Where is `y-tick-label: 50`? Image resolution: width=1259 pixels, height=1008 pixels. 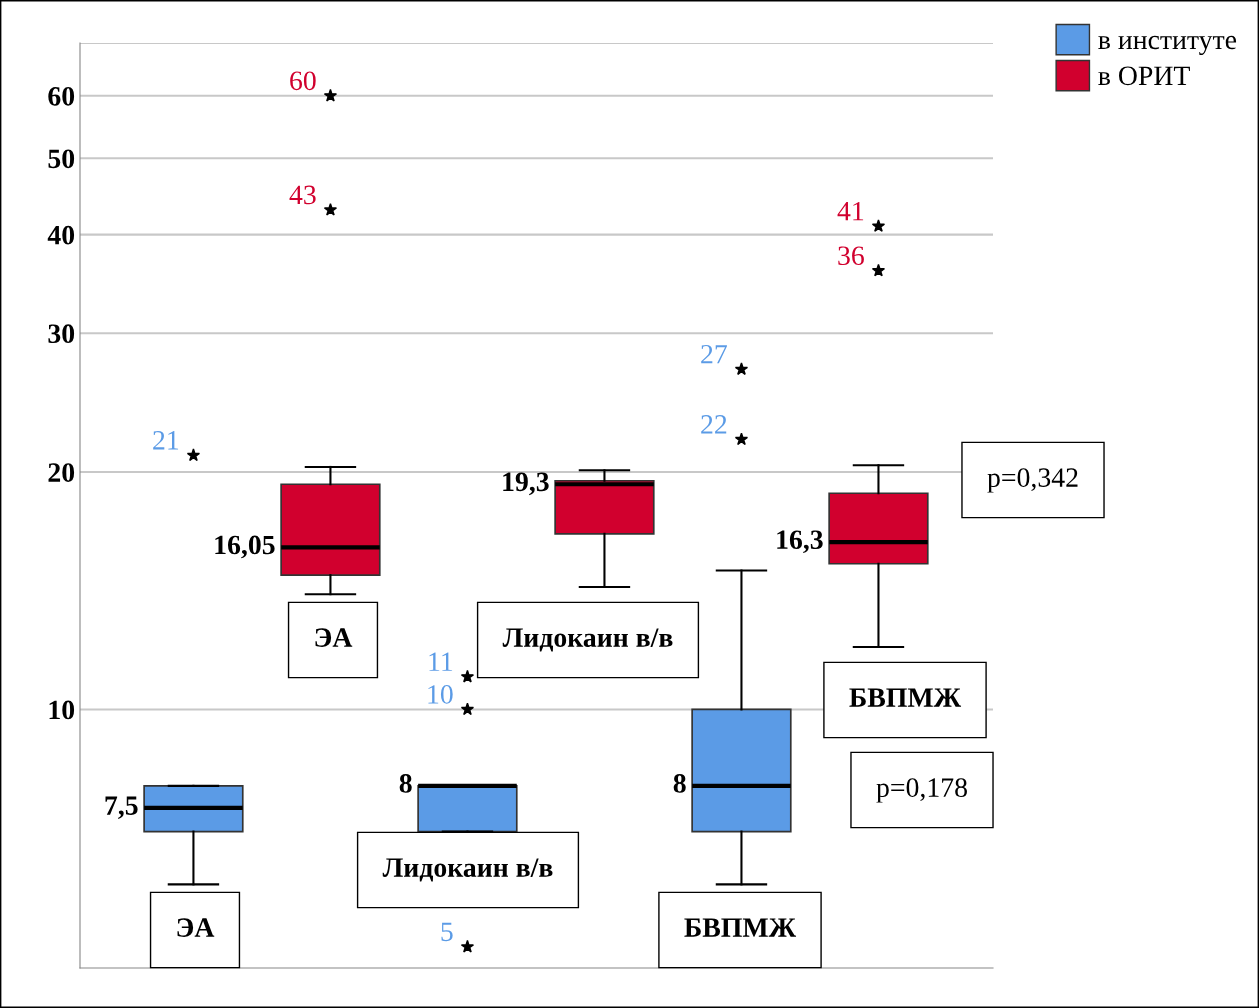
y-tick-label: 50 is located at coordinates (61, 159).